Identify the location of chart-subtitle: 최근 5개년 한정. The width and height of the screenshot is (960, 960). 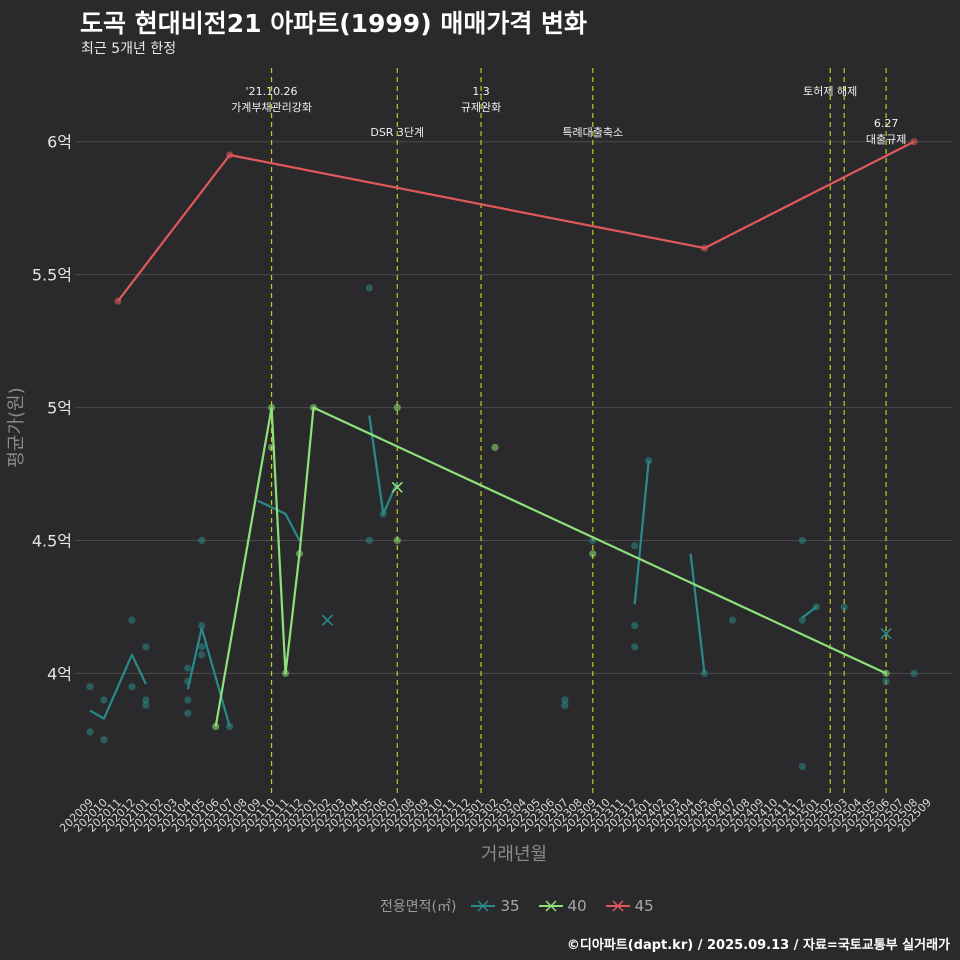
(129, 49).